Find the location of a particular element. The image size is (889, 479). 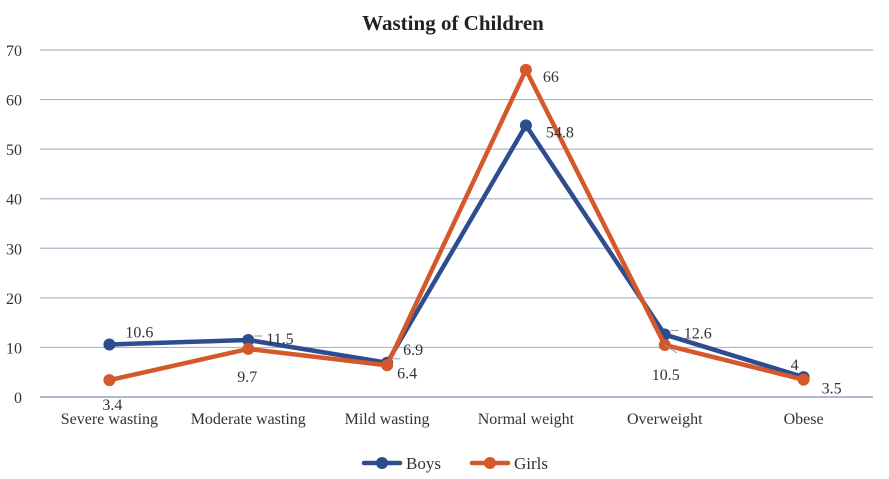

data-label-boys: 12.6 is located at coordinates (698, 334).